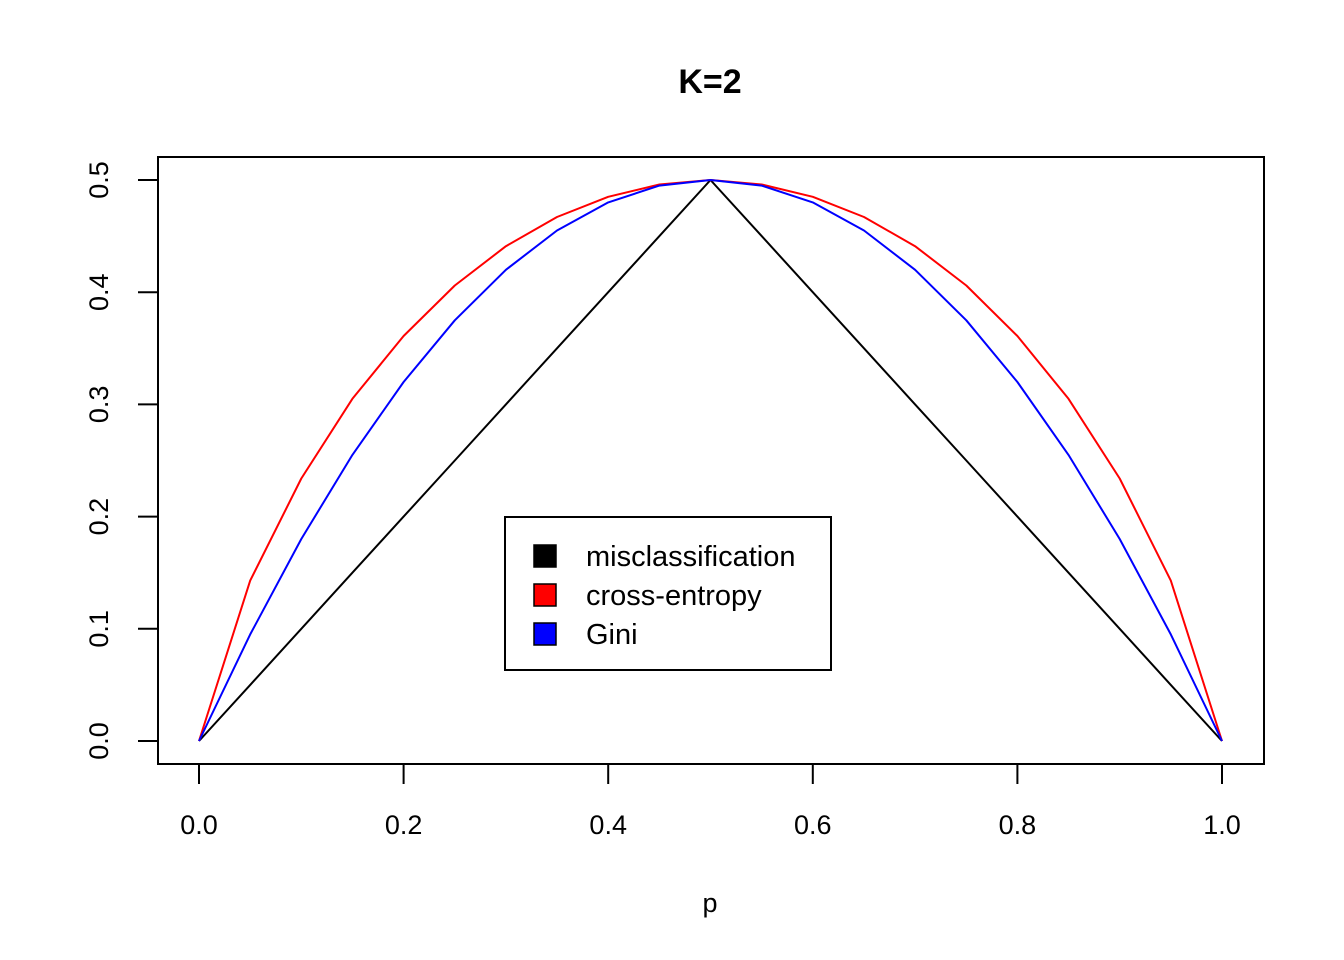 Image resolution: width=1344 pixels, height=960 pixels. What do you see at coordinates (1222, 825) in the screenshot?
I see `x-tick-label: 1.0` at bounding box center [1222, 825].